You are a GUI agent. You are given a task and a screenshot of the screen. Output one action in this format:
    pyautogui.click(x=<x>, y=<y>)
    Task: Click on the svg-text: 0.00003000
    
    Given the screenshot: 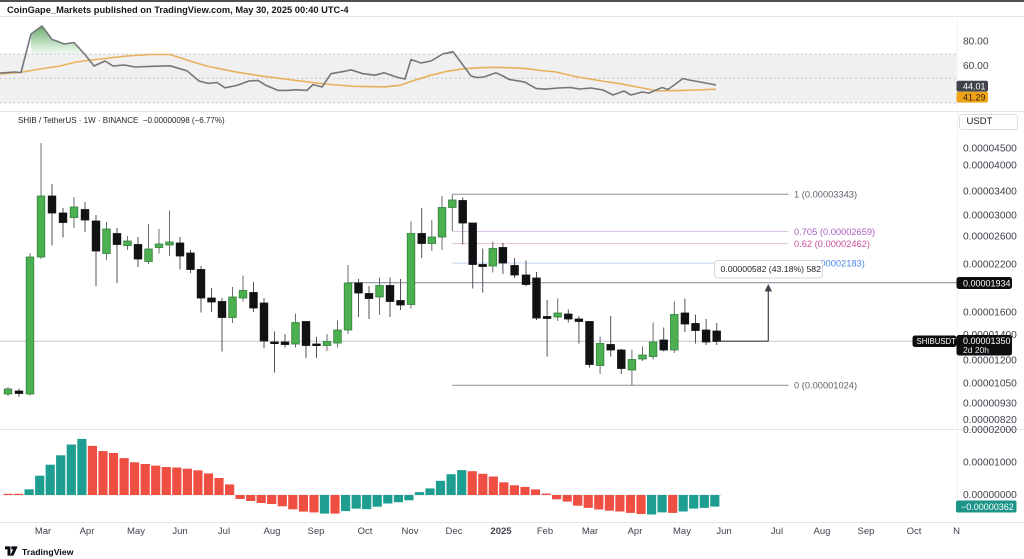 What is the action you would take?
    pyautogui.click(x=990, y=215)
    